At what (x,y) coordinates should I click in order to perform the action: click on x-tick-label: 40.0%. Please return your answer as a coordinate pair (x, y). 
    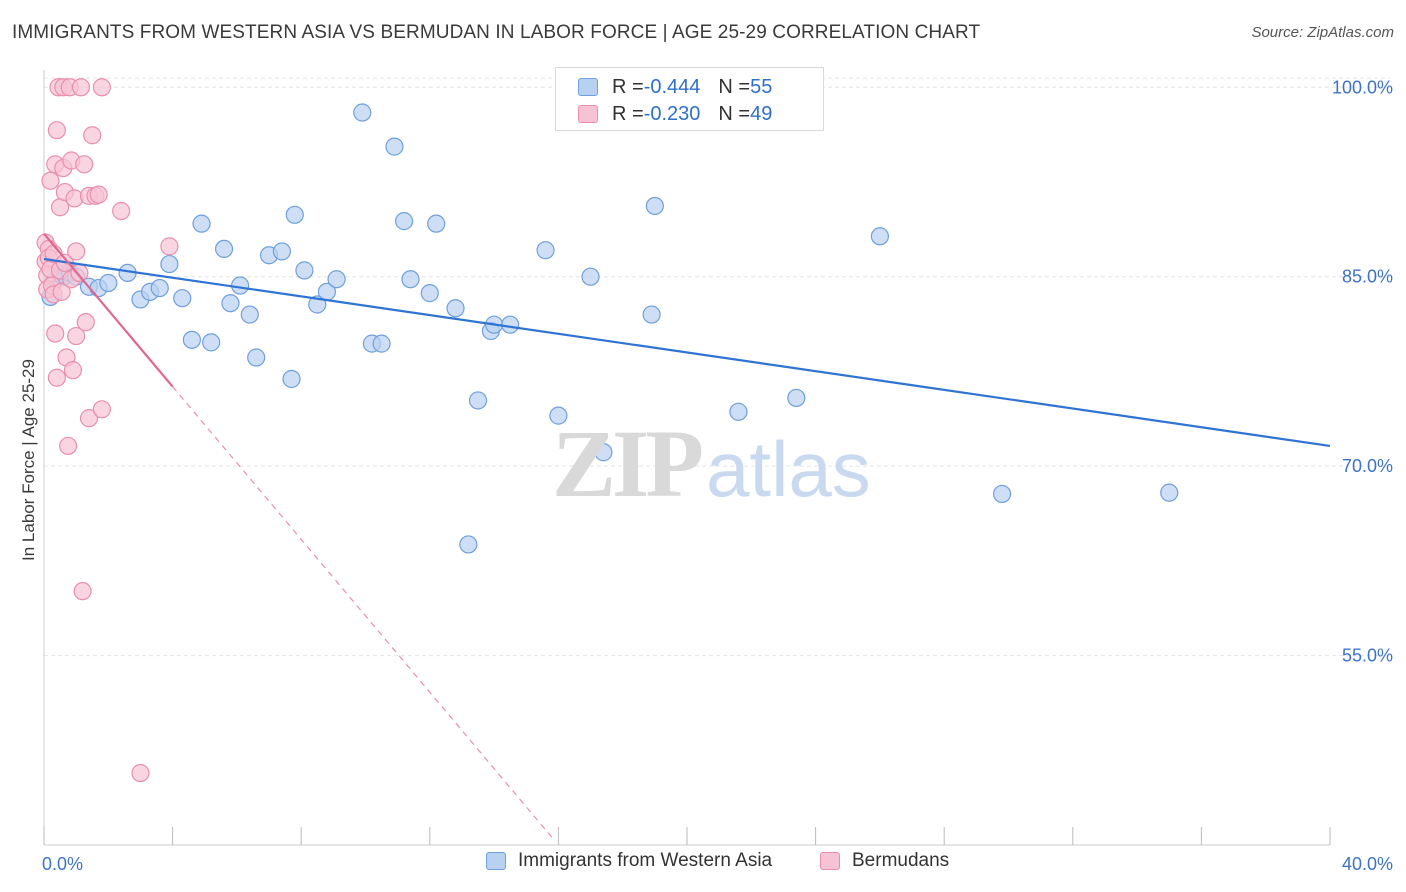
    Looking at the image, I should click on (1367, 864).